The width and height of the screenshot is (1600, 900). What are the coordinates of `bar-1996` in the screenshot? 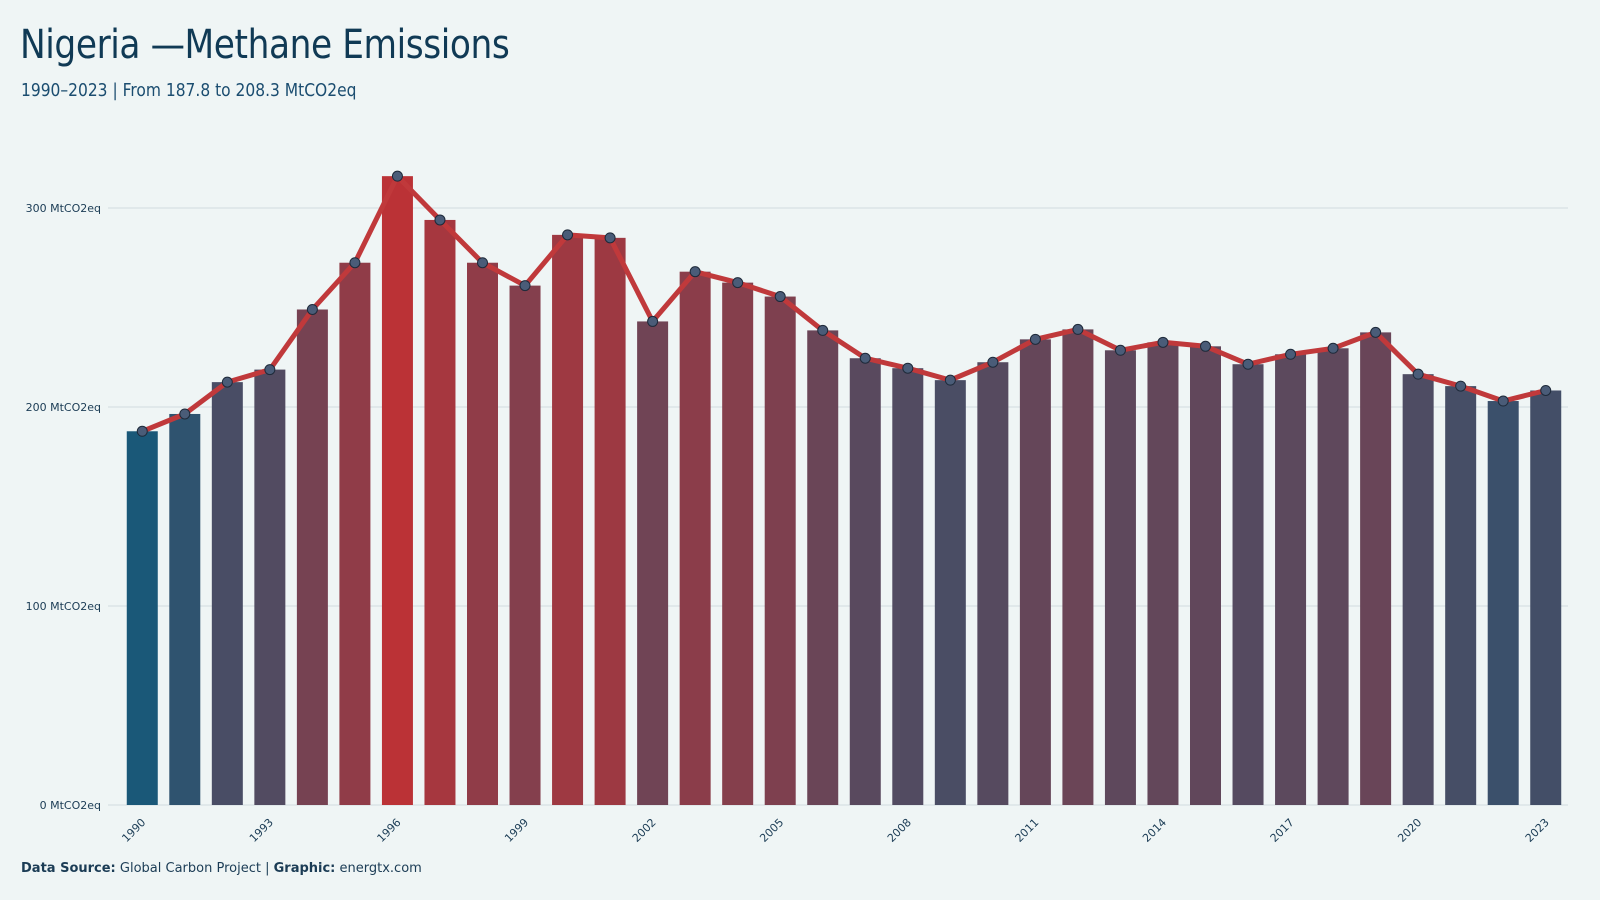 It's located at (397, 490).